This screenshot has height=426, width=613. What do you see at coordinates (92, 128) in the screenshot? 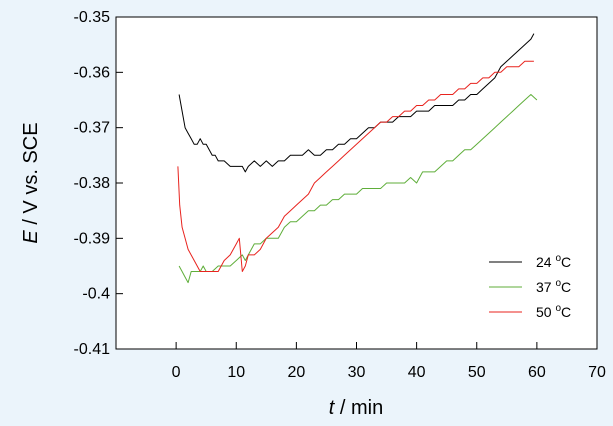
I see `y-tick-label: -0.37` at bounding box center [92, 128].